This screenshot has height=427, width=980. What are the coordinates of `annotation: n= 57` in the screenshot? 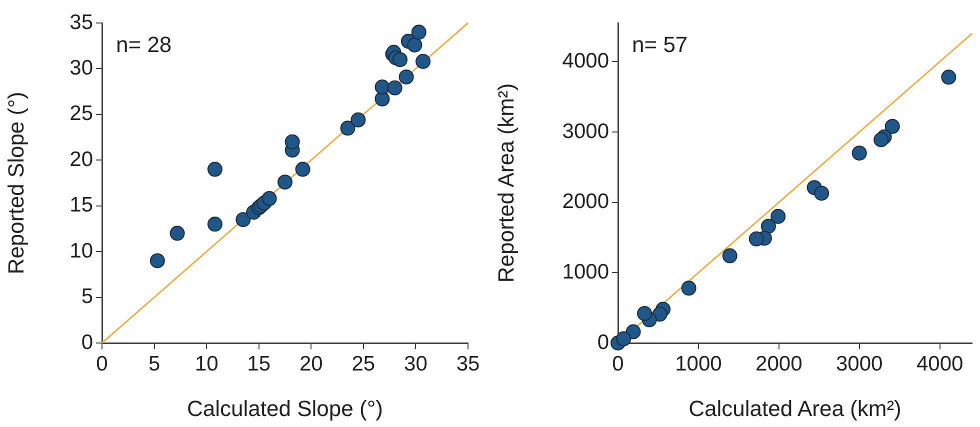 It's located at (660, 45).